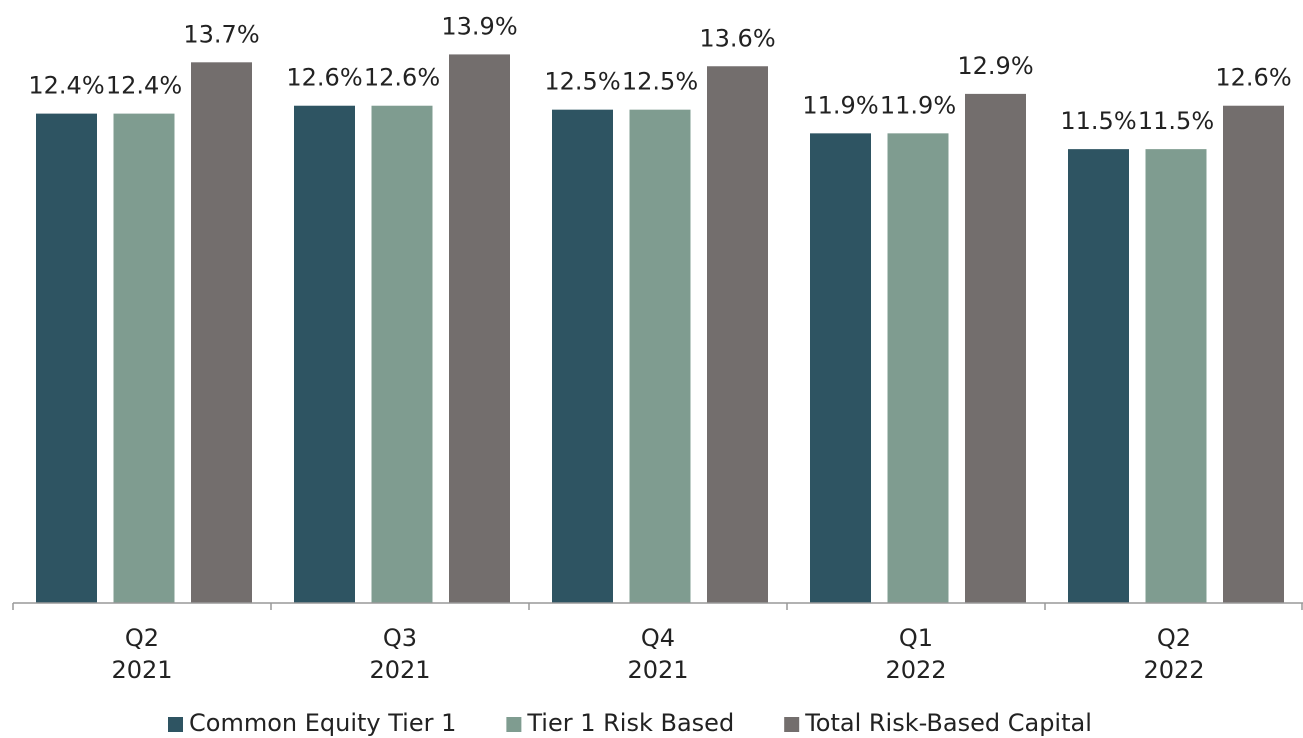 The height and width of the screenshot is (738, 1303). I want to click on x-tick-label: Q2 2022, so click(1174, 654).